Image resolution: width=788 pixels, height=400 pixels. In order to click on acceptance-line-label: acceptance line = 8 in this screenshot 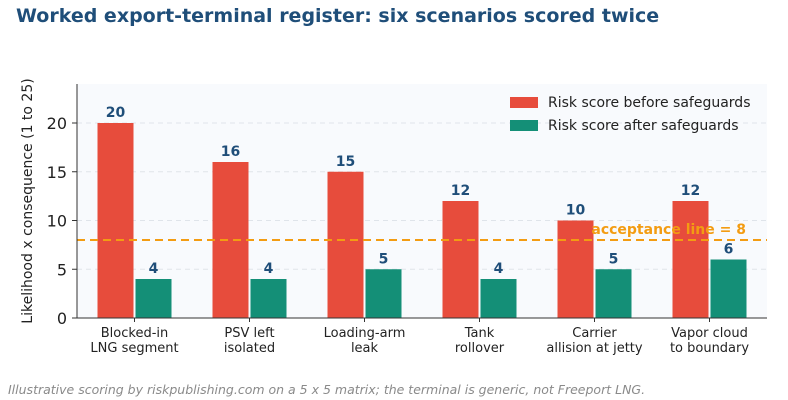, I will do `click(668, 230)`.